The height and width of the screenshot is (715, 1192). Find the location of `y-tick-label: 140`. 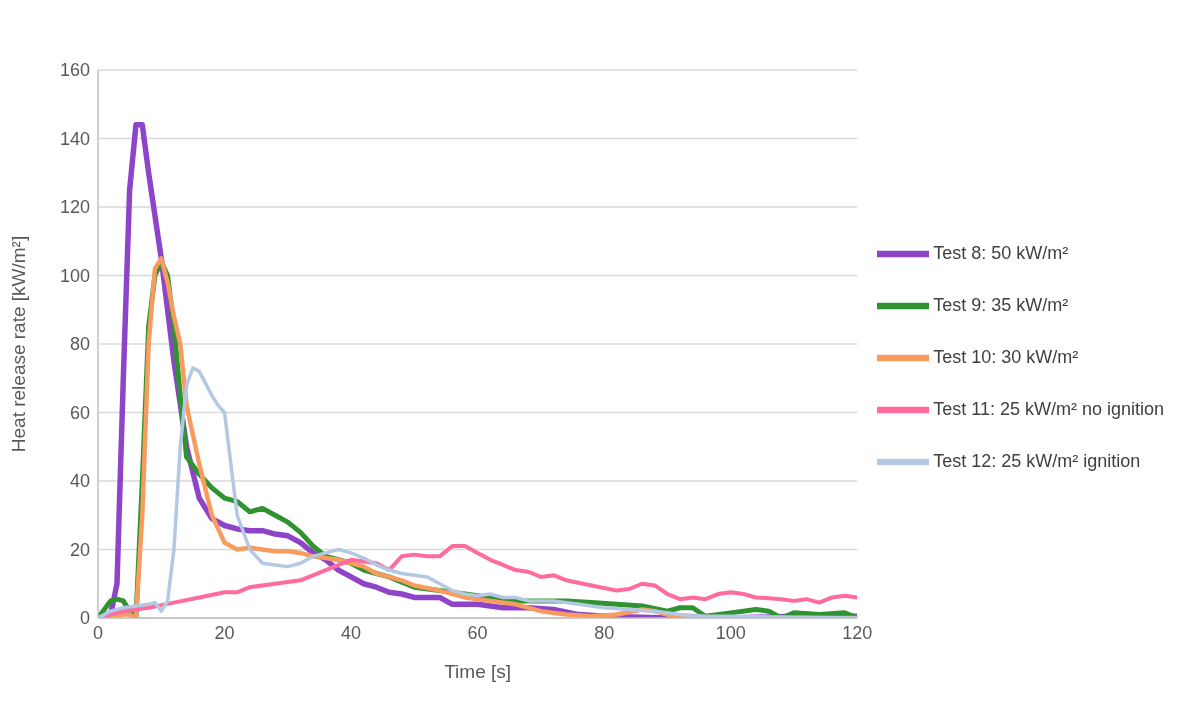

y-tick-label: 140 is located at coordinates (74, 138).